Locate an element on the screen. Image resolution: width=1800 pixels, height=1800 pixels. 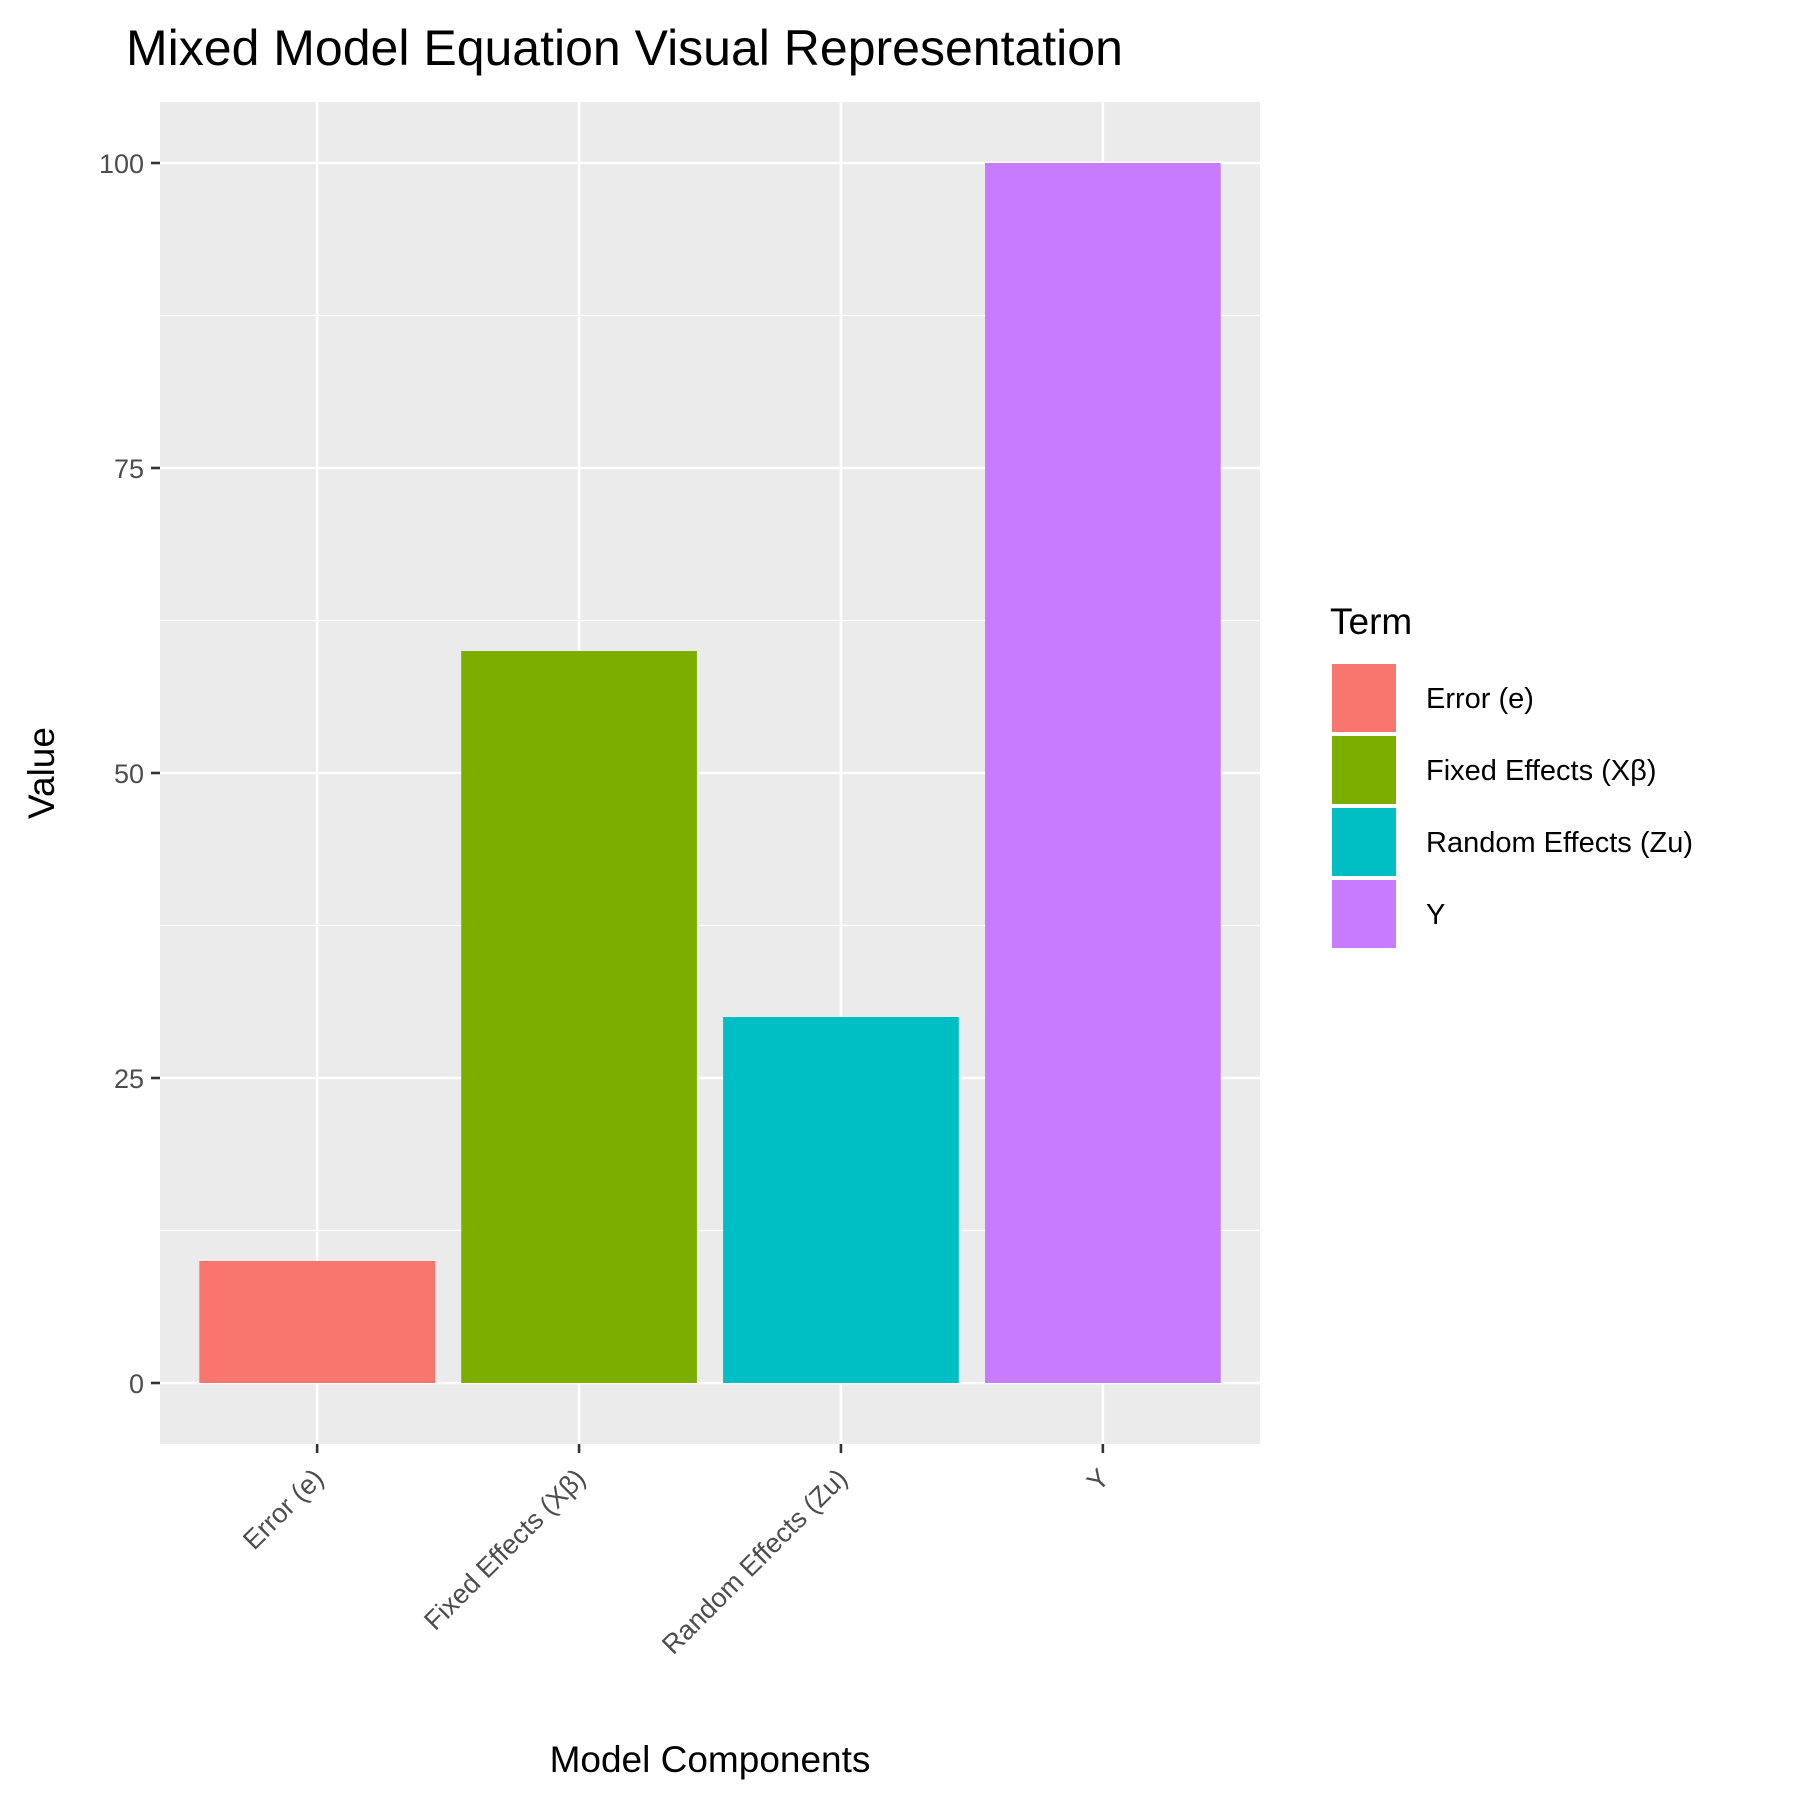
x-tick-label: Fixed Effects (Xβ) is located at coordinates (504, 1549).